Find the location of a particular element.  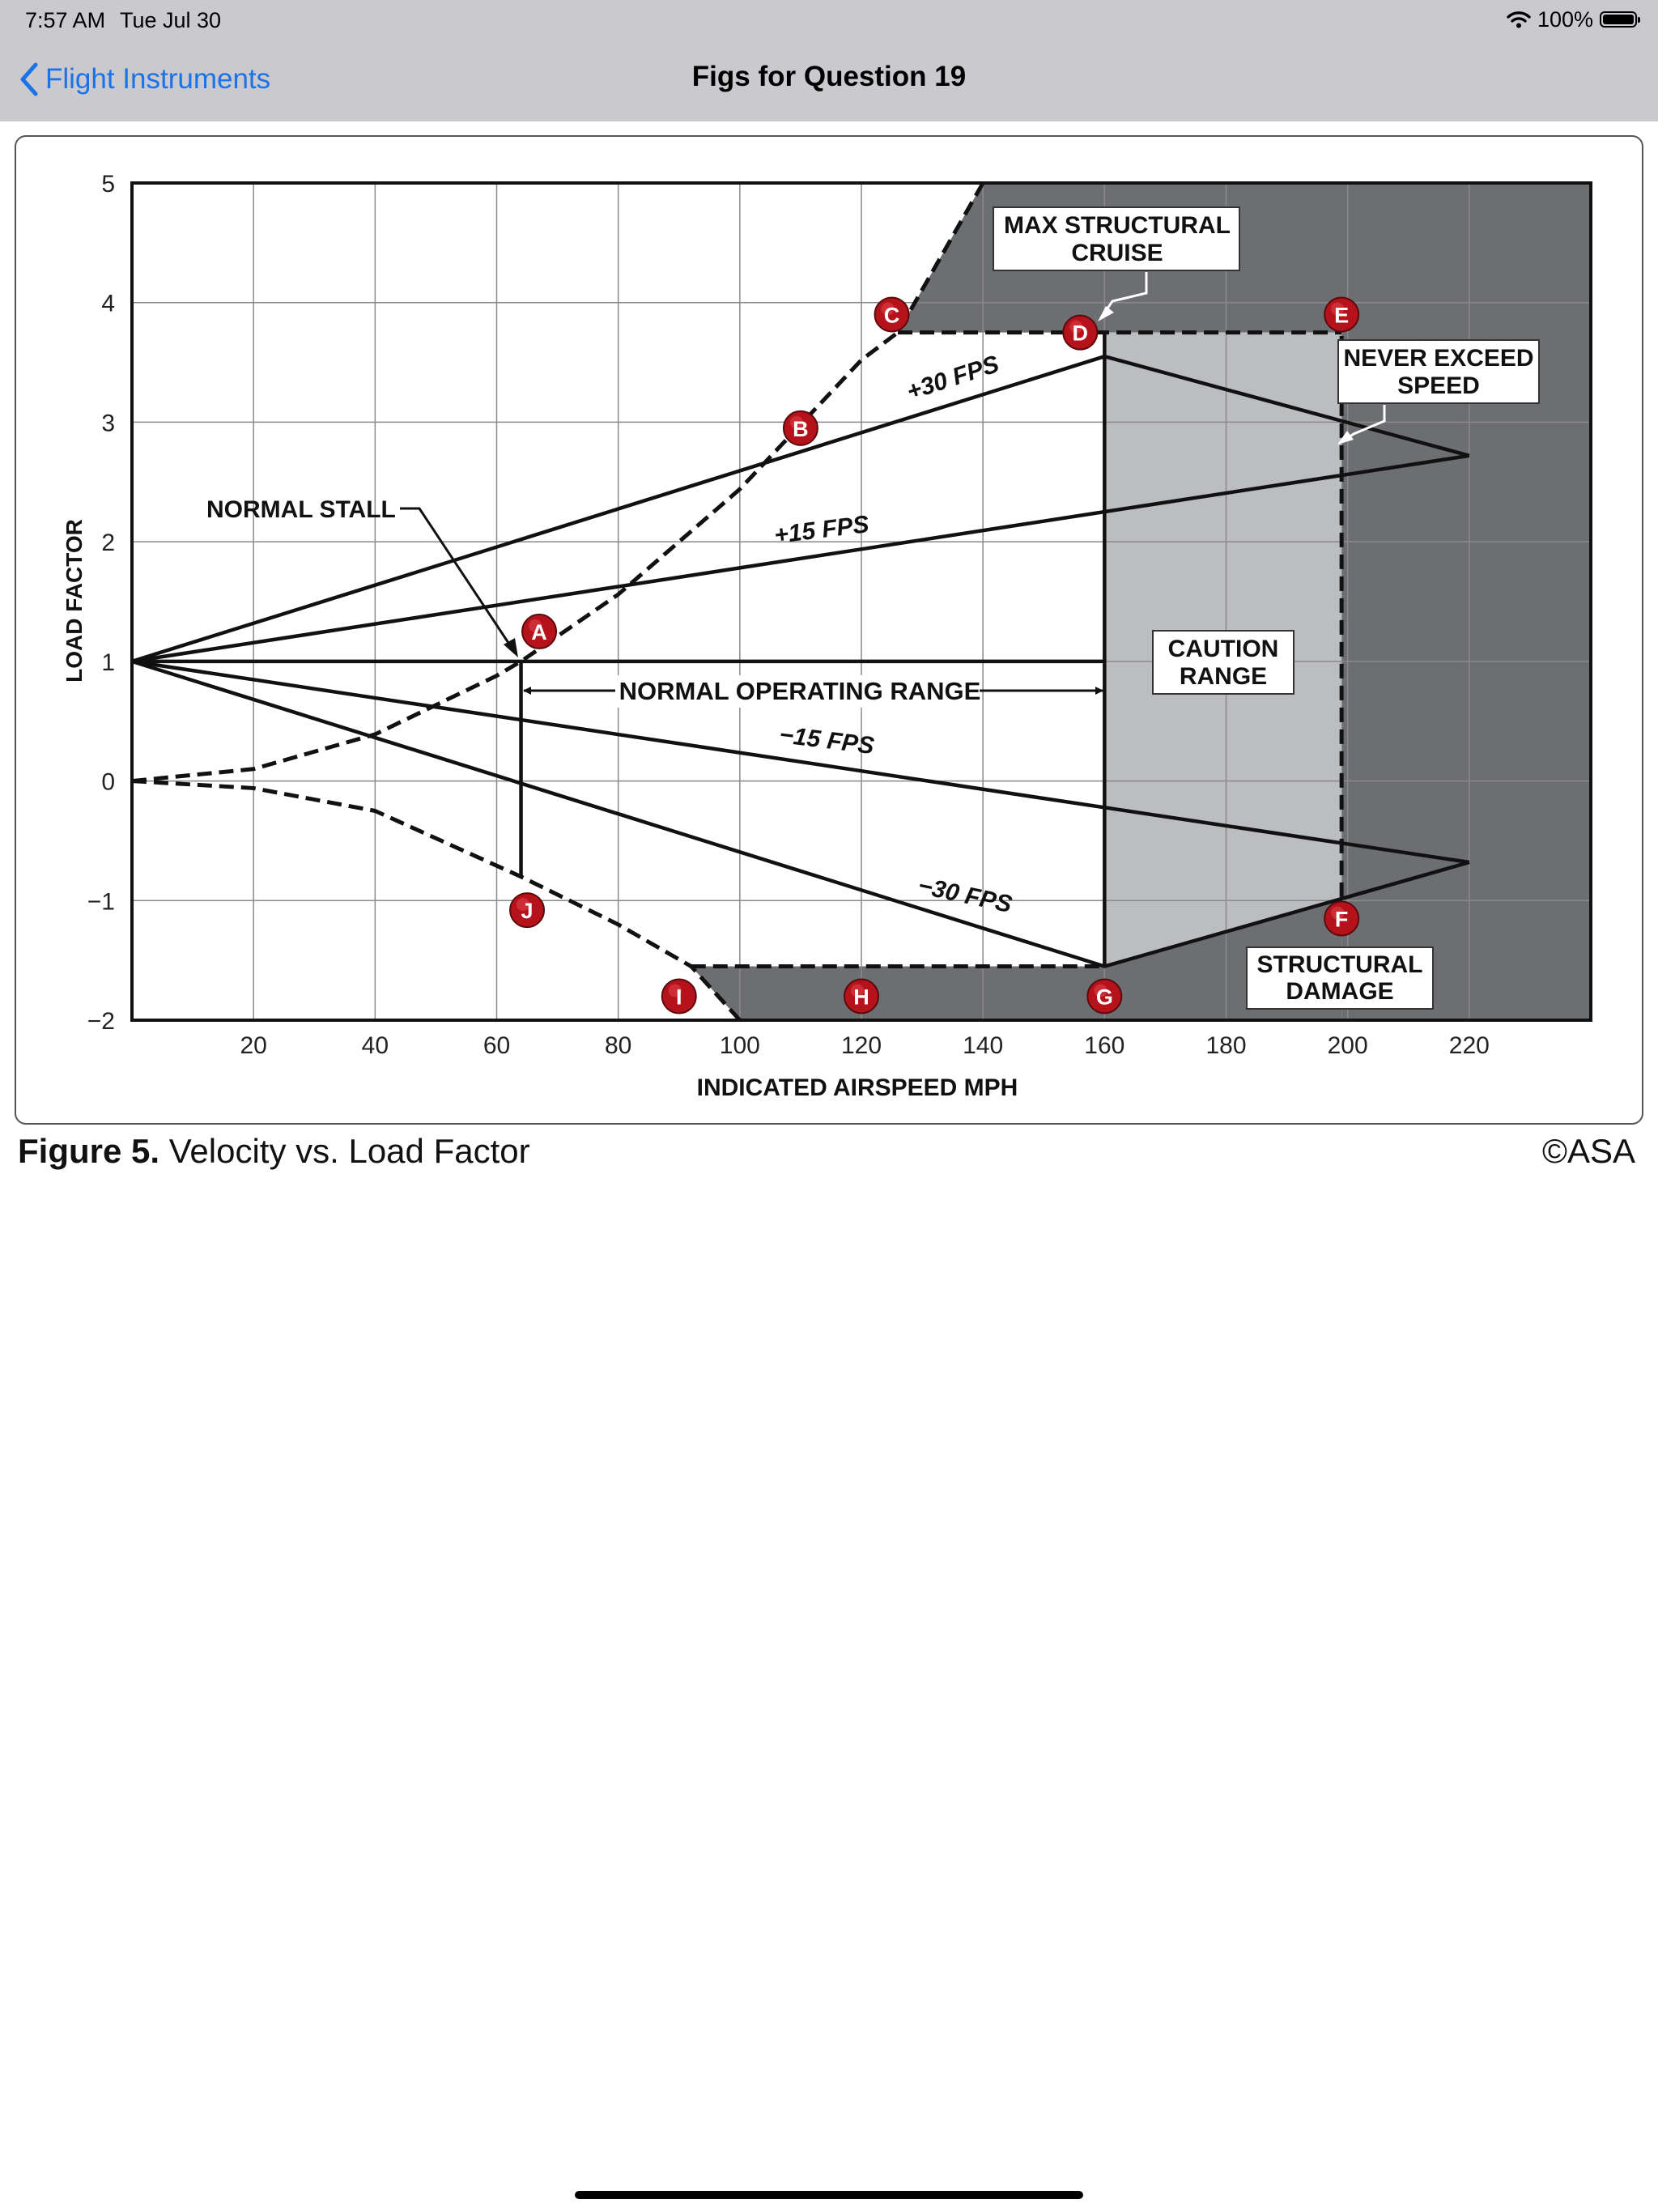

back-button-label: Flight Instruments is located at coordinates (158, 79).